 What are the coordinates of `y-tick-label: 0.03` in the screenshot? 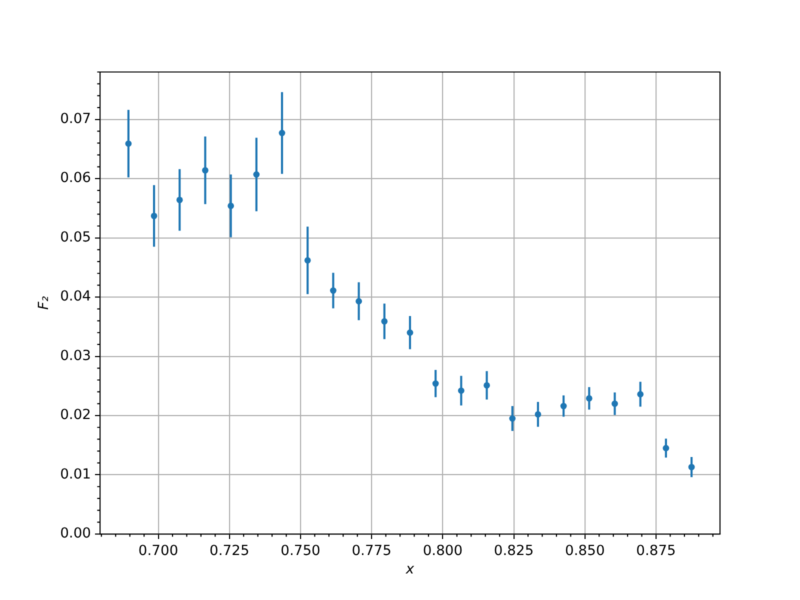 It's located at (75, 356).